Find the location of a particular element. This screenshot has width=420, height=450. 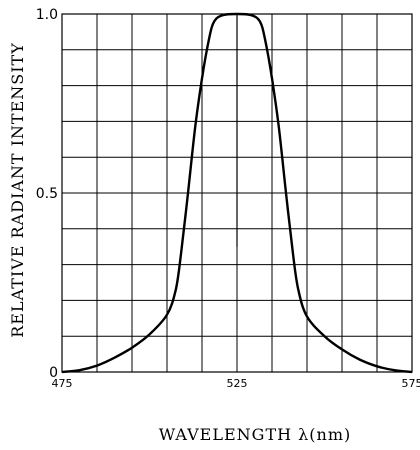

y-axis-title: RELATIVE RADIANT INTENSITY is located at coordinates (17, 190).